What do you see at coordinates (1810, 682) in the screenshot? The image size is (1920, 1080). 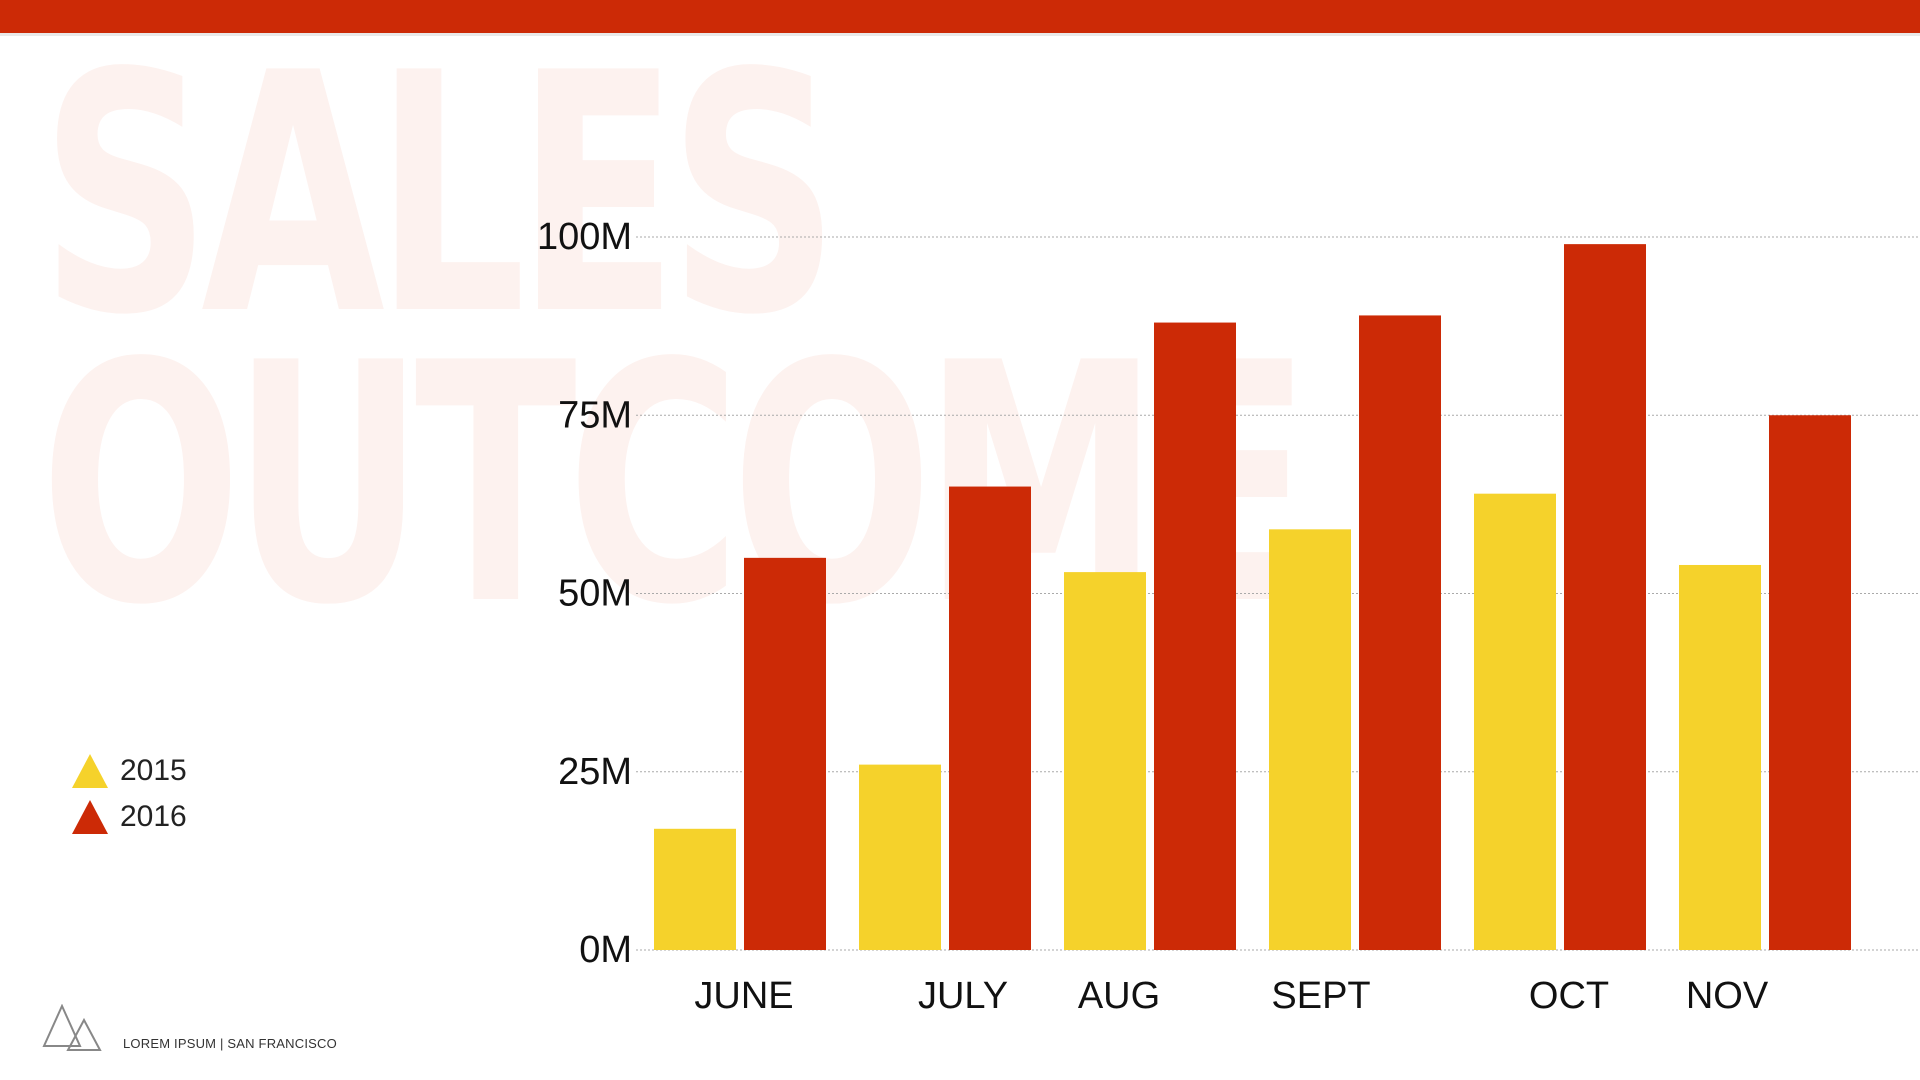 I see `bar-2016-nov` at bounding box center [1810, 682].